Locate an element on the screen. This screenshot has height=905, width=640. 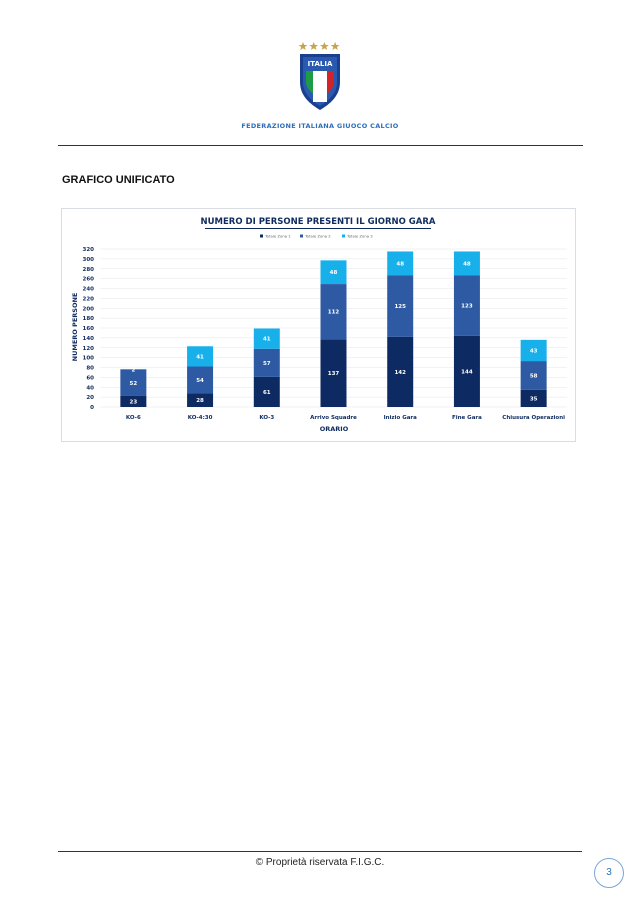
bar-data-label: 112 is located at coordinates (334, 313).